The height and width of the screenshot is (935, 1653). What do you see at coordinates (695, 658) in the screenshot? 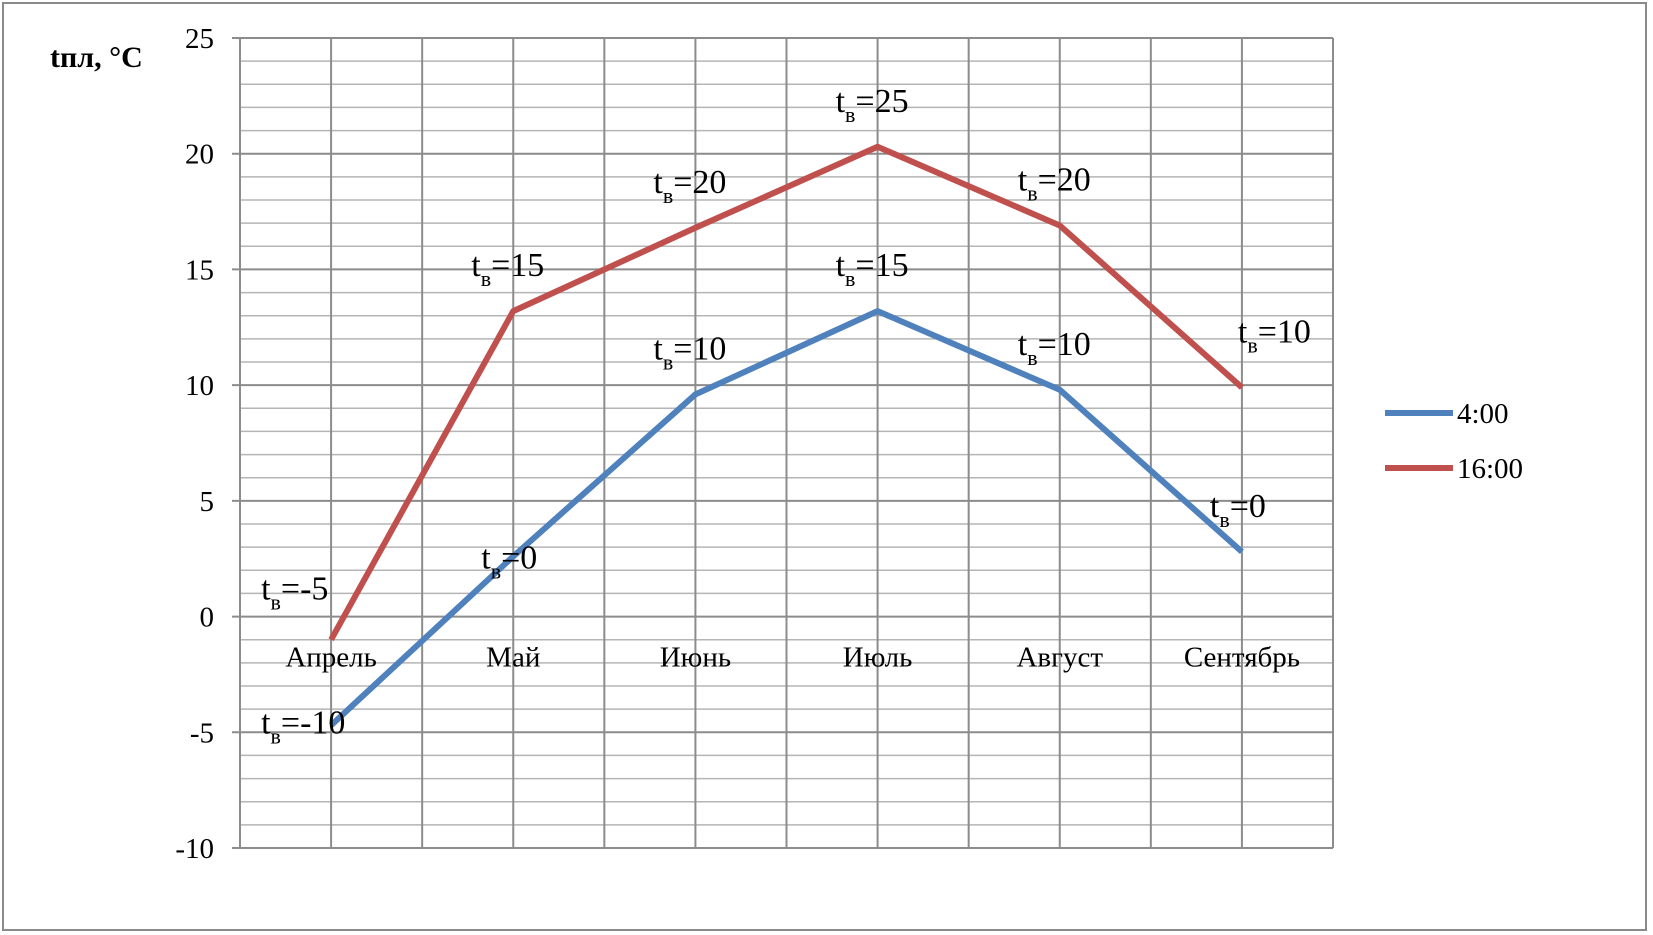
I see `x-category-label: Июнь` at bounding box center [695, 658].